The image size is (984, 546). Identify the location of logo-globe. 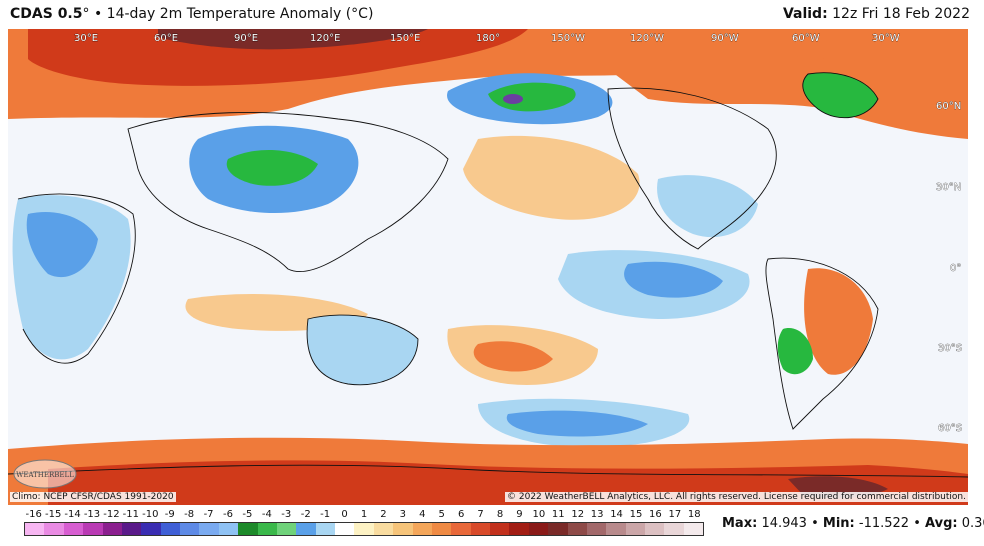
(45, 474).